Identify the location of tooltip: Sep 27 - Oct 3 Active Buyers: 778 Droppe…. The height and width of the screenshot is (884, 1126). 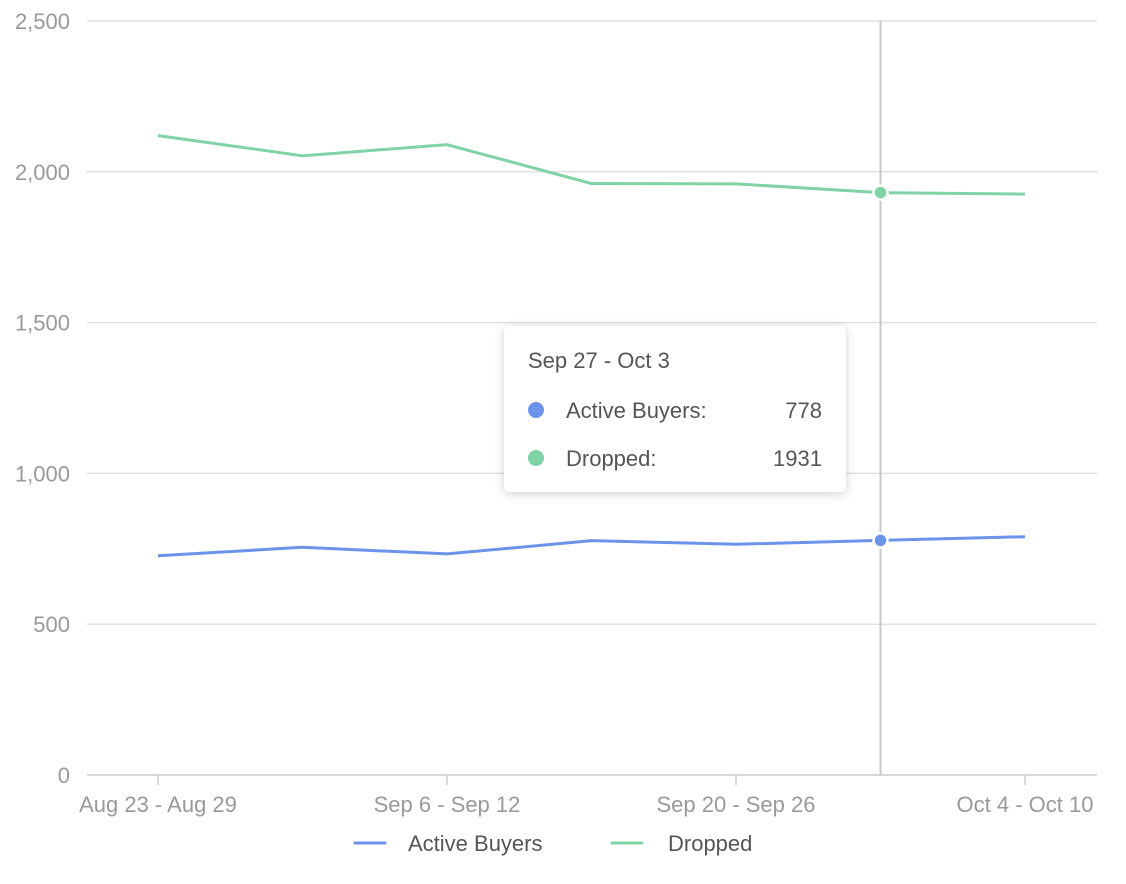
(675, 409).